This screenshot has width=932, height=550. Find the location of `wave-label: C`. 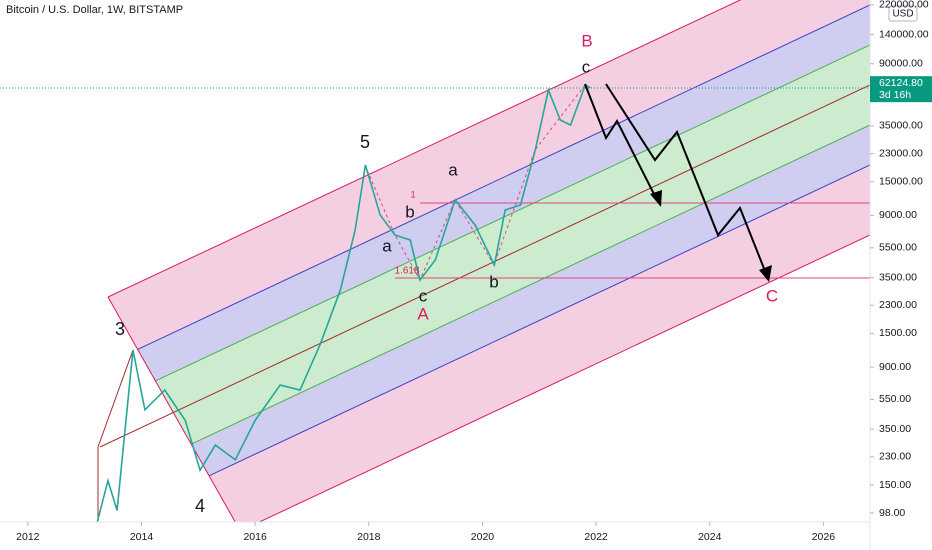

wave-label: C is located at coordinates (772, 295).